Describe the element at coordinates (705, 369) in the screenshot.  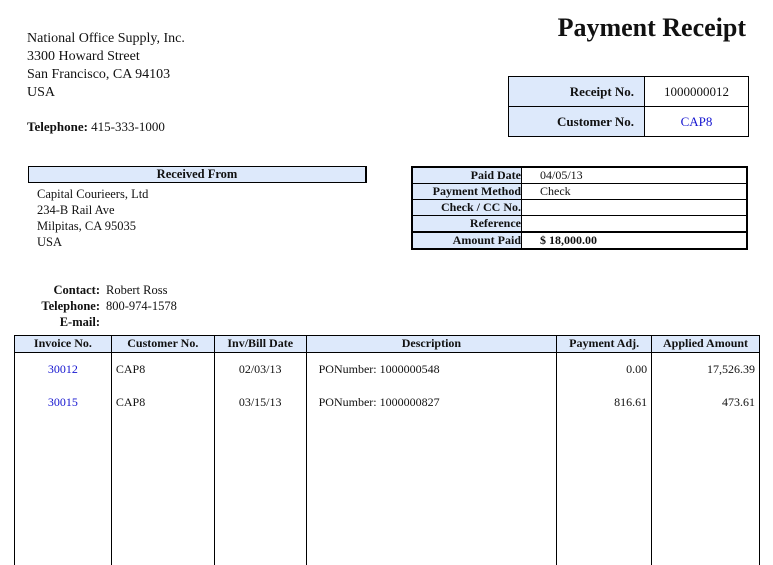
I see `applied-cell: 17,526.39` at that location.